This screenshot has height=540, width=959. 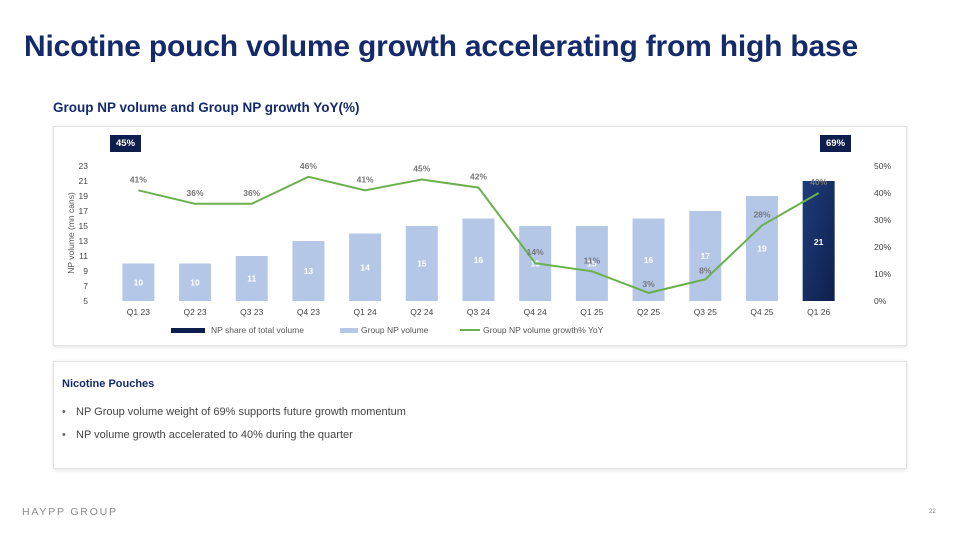 What do you see at coordinates (543, 330) in the screenshot?
I see `legend-label: Group NP volume growth% YoY` at bounding box center [543, 330].